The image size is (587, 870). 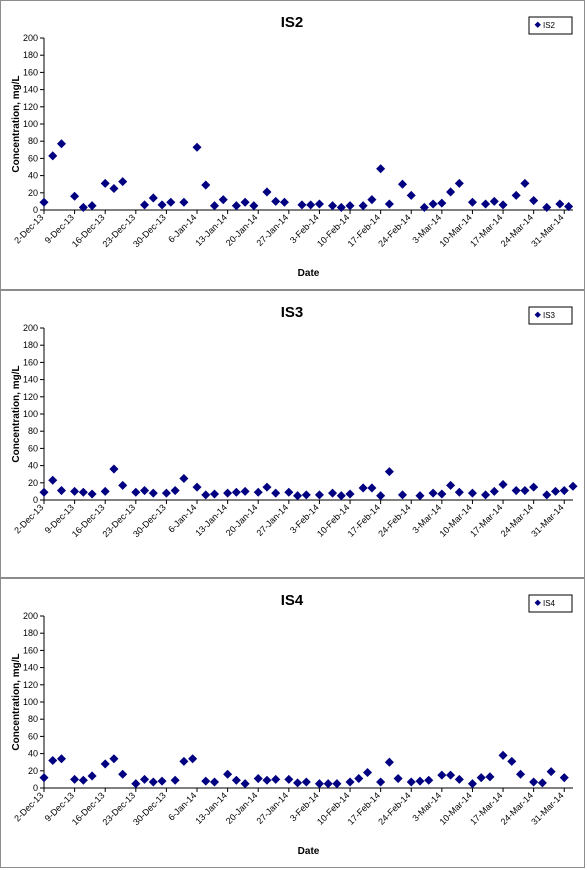 I want to click on chart0-y-tick-label: 200, so click(x=30, y=38).